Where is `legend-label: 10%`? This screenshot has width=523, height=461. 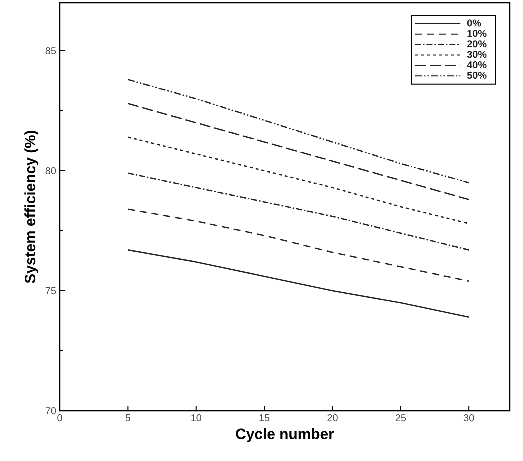
legend-label: 10% is located at coordinates (477, 34).